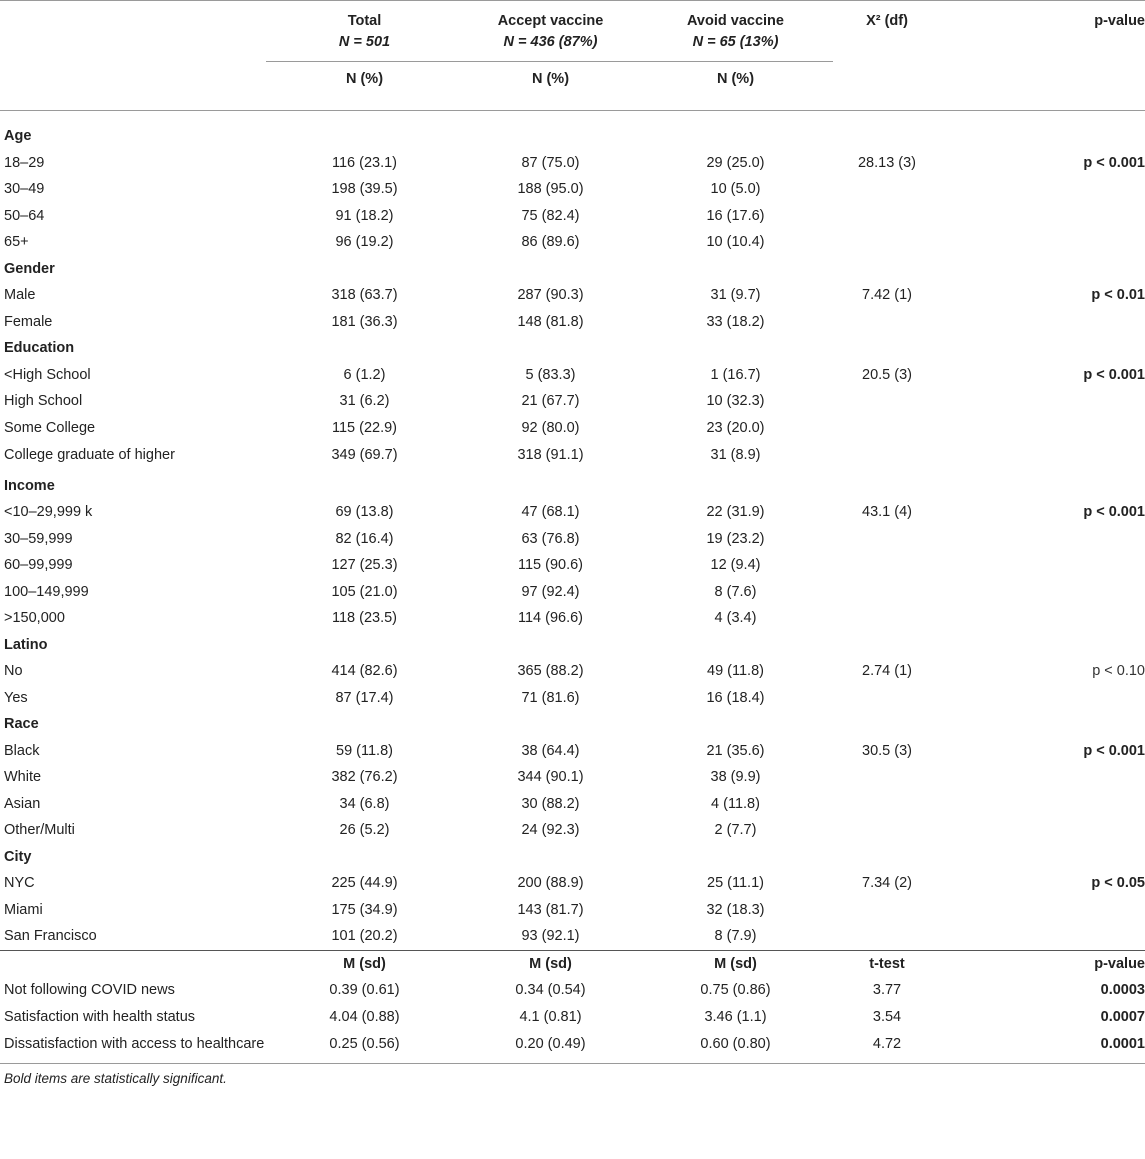 The height and width of the screenshot is (1159, 1145). What do you see at coordinates (550, 883) in the screenshot?
I see `cell-accept: 200 (88.9)` at bounding box center [550, 883].